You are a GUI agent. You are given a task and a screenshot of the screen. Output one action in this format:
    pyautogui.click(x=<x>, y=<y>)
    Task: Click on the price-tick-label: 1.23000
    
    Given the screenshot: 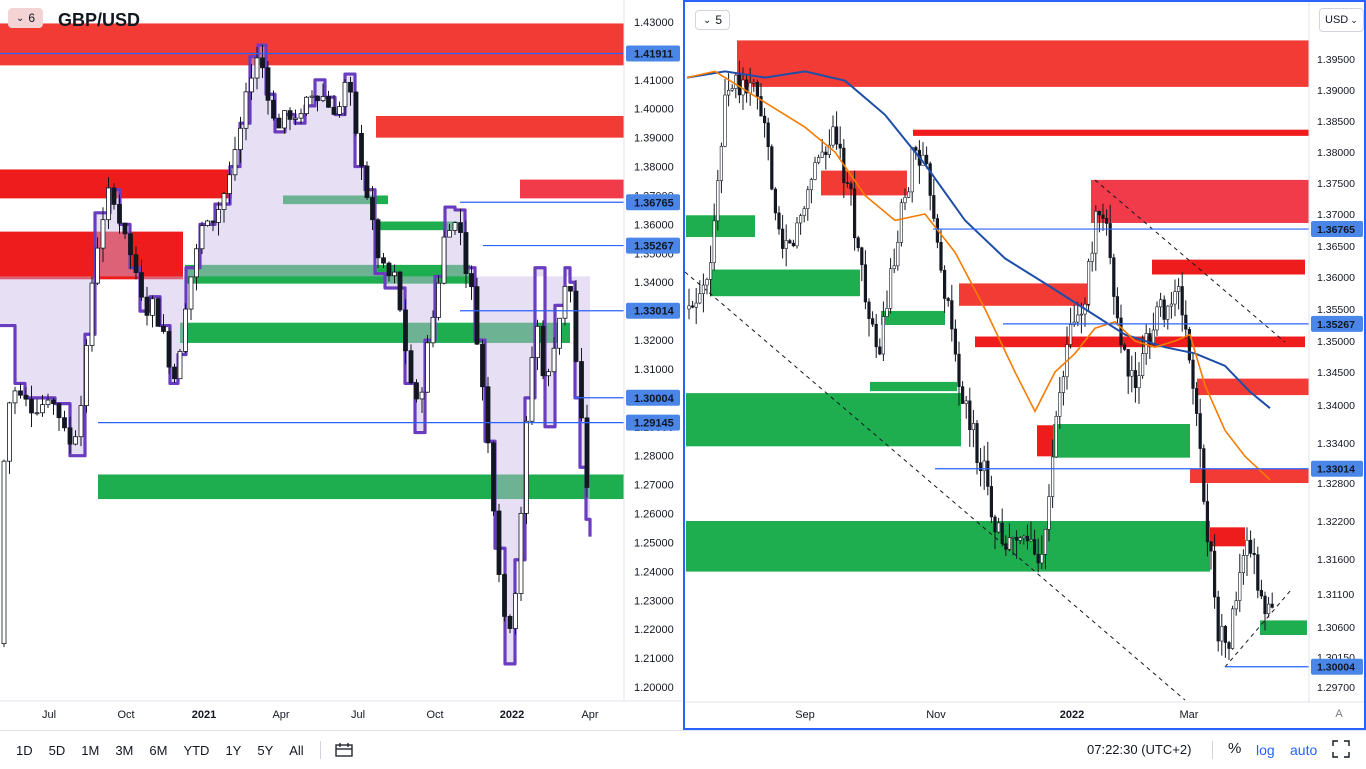 What is the action you would take?
    pyautogui.click(x=654, y=601)
    